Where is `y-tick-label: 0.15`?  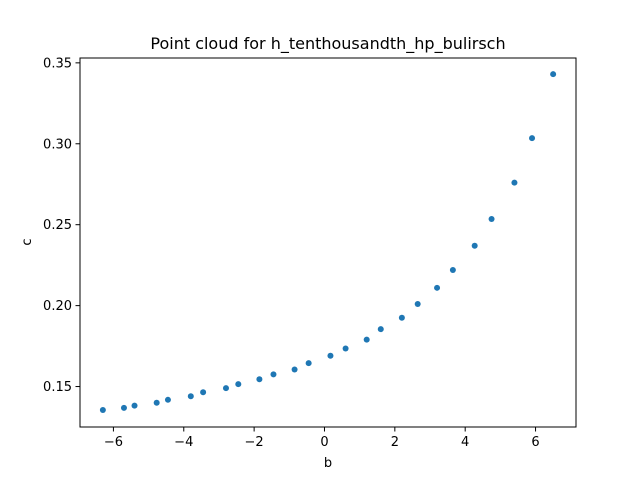 y-tick-label: 0.15 is located at coordinates (57, 387).